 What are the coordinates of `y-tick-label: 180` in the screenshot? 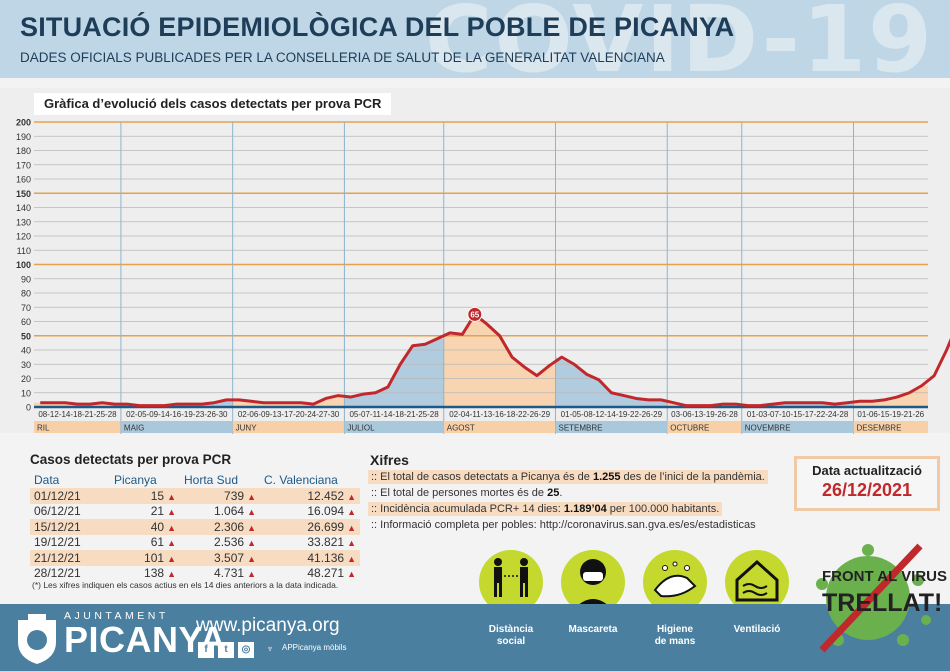 It's located at (23, 151).